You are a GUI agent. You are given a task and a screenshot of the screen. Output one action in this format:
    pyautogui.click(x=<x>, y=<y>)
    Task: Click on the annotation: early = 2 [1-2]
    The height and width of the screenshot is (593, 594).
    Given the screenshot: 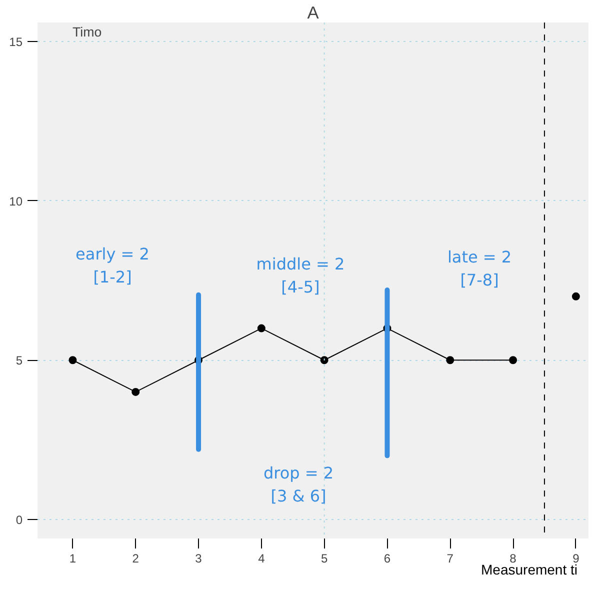 What is the action you would take?
    pyautogui.click(x=113, y=265)
    